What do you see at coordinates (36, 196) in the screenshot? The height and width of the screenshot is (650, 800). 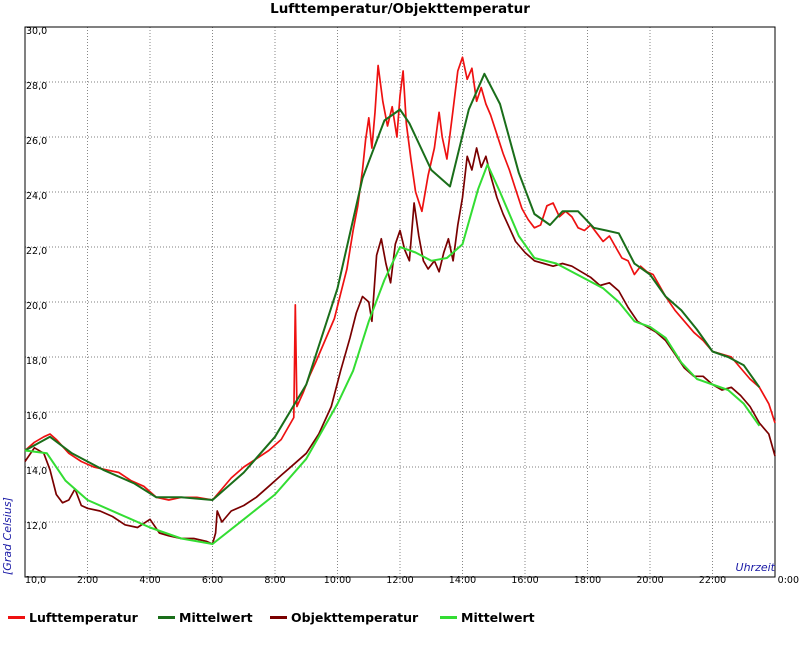 I see `y-tick-label: 24,0` at bounding box center [36, 196].